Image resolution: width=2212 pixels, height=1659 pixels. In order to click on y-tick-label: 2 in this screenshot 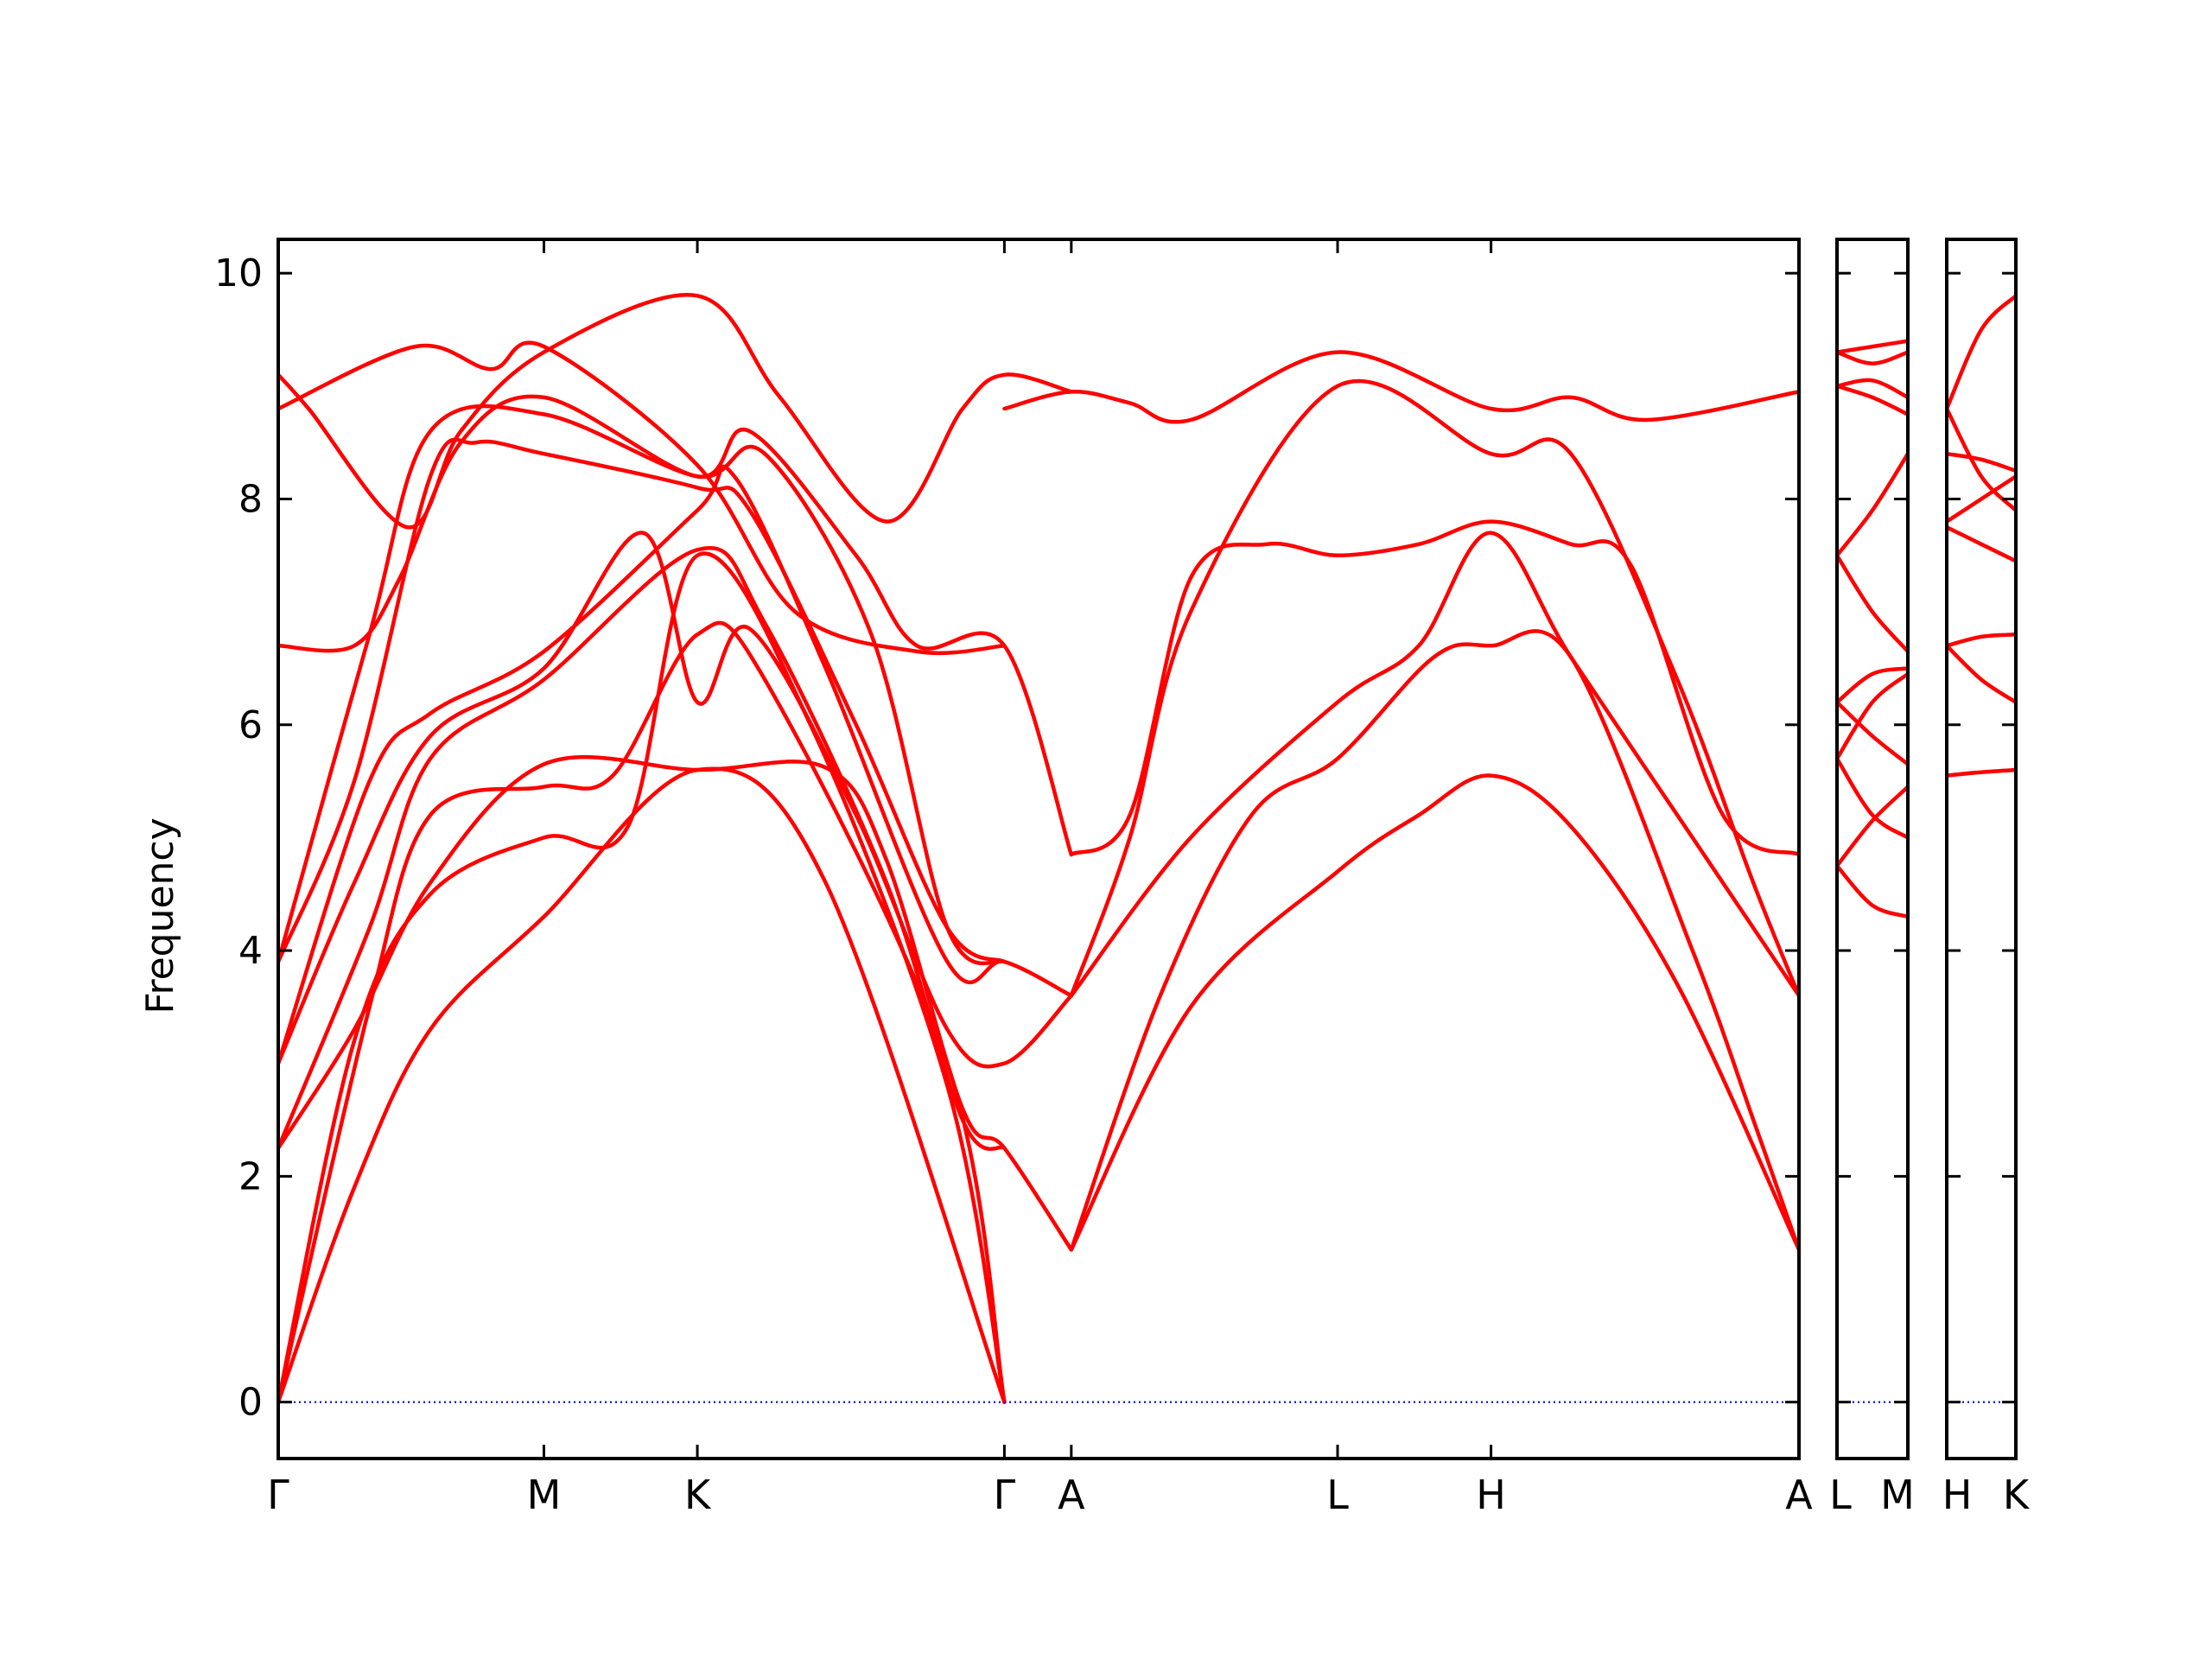, I will do `click(250, 1176)`.